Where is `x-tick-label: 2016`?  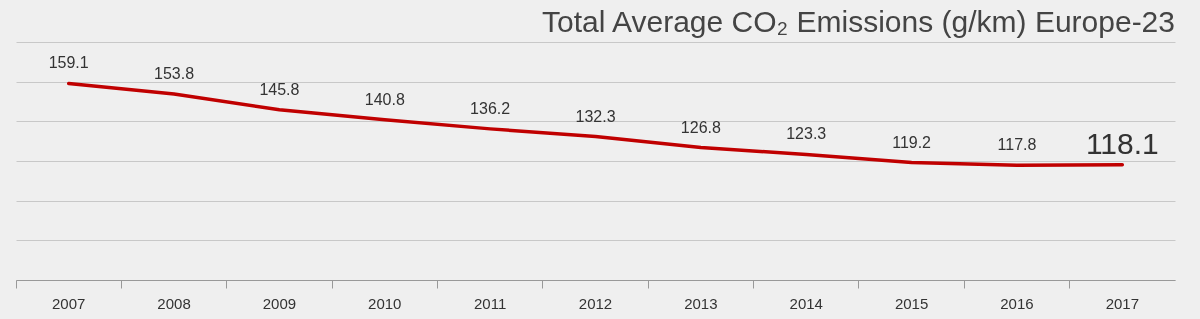 x-tick-label: 2016 is located at coordinates (1017, 303).